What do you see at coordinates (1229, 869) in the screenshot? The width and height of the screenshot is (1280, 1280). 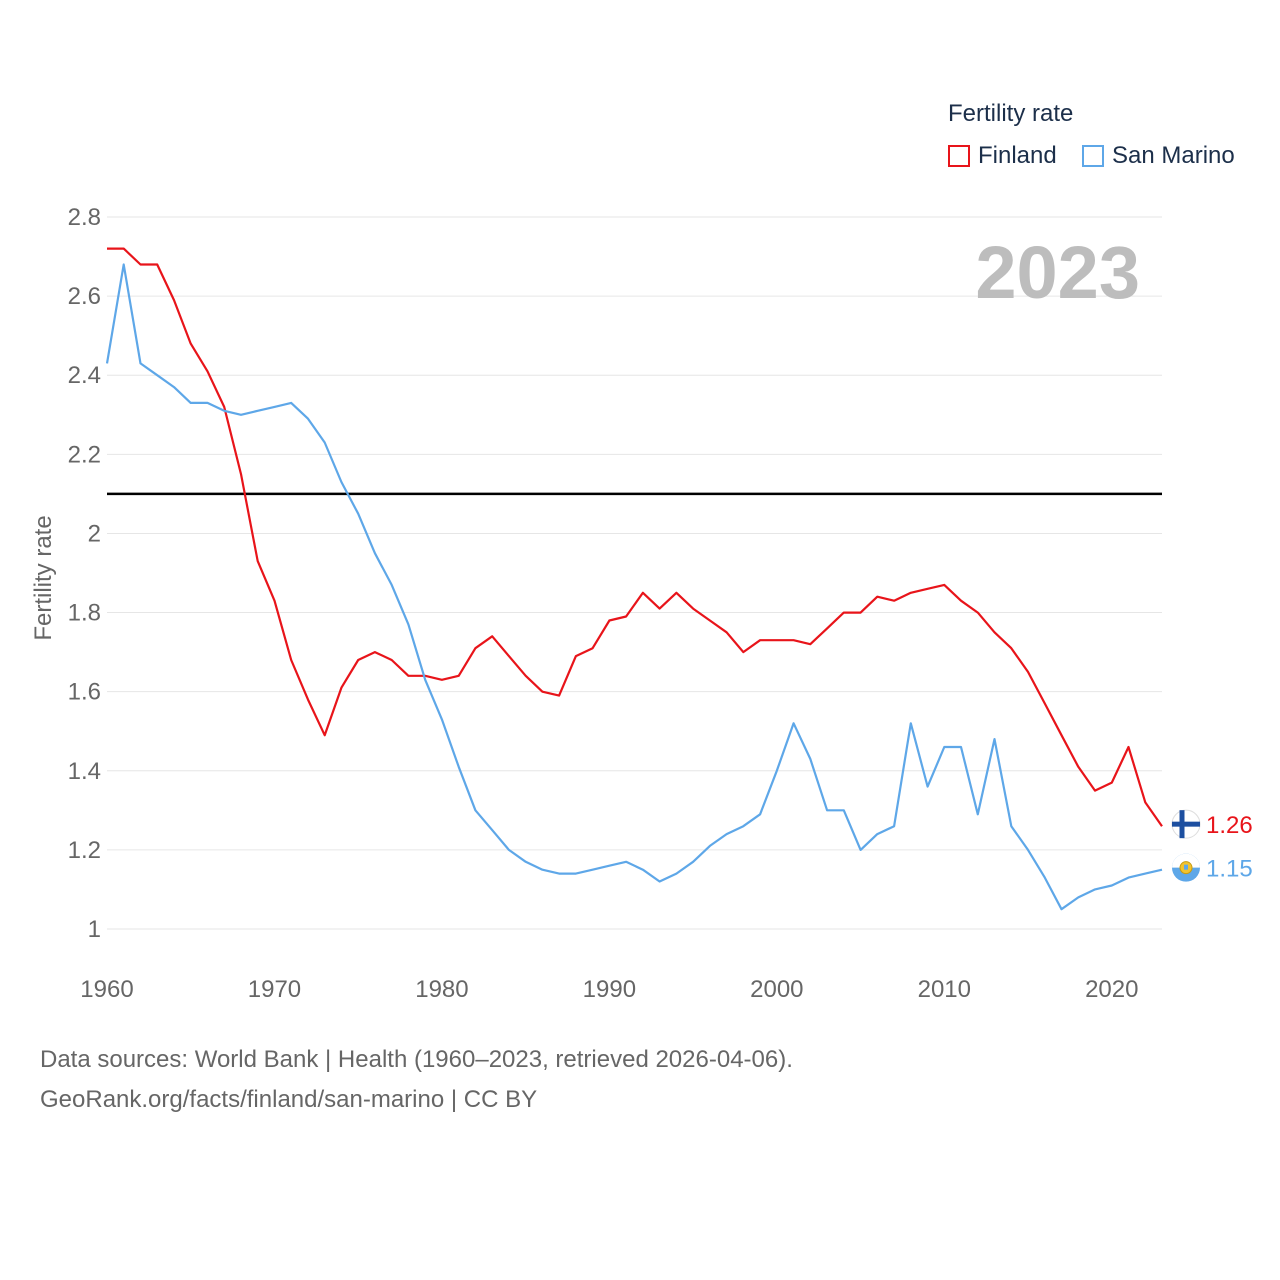 I see `end-value-label-san-marino: 1.15` at bounding box center [1229, 869].